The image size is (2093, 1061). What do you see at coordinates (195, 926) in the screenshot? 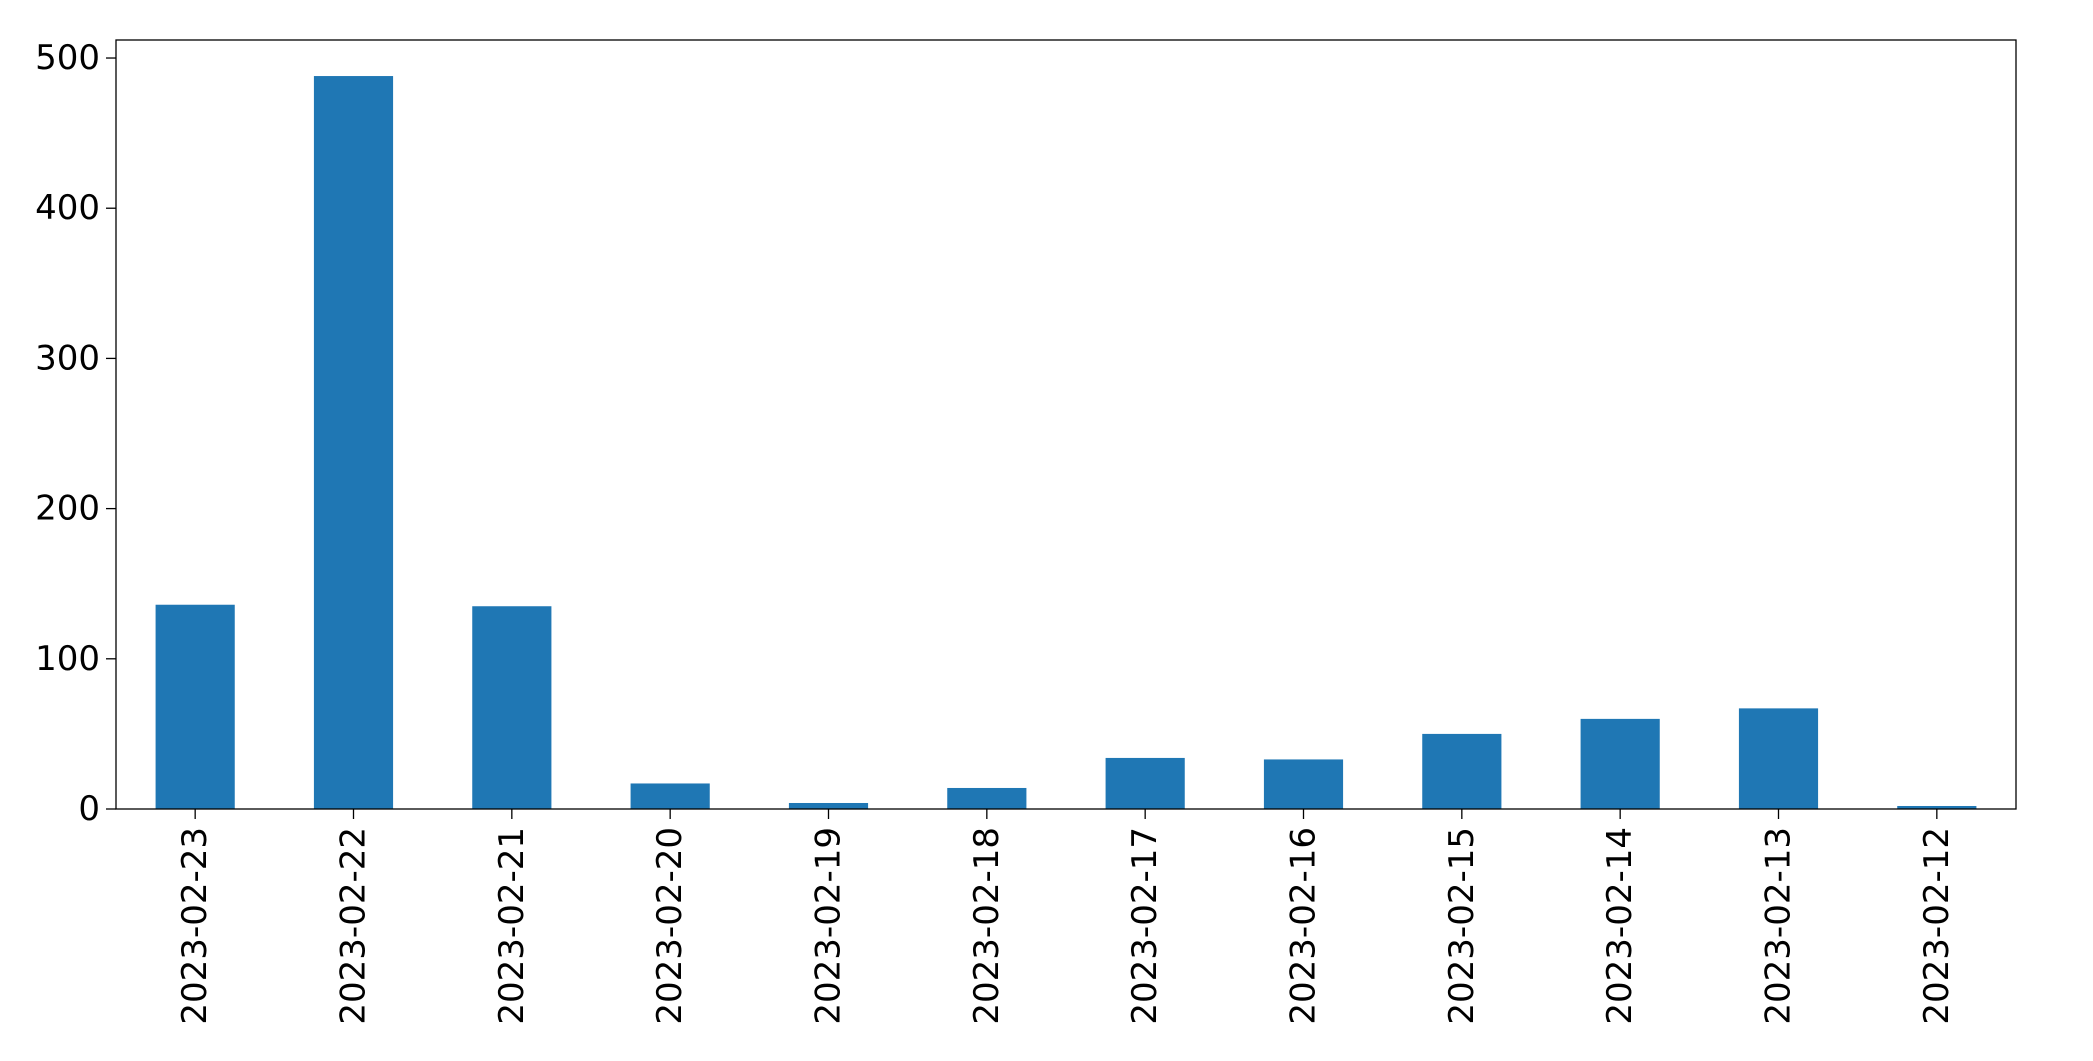
I see `x-tick-label: 2023-02-23` at bounding box center [195, 926].